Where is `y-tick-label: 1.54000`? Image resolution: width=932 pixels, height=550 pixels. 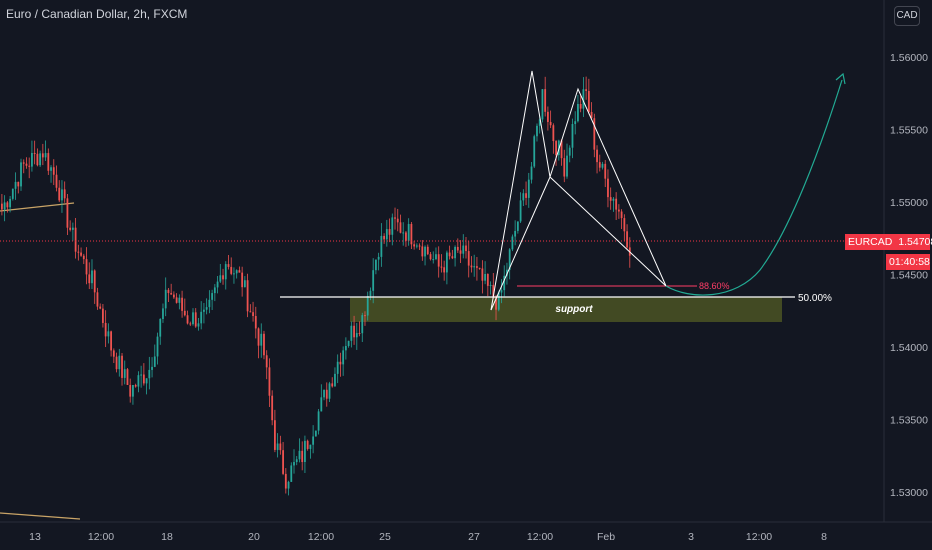
y-tick-label: 1.54000 is located at coordinates (909, 348).